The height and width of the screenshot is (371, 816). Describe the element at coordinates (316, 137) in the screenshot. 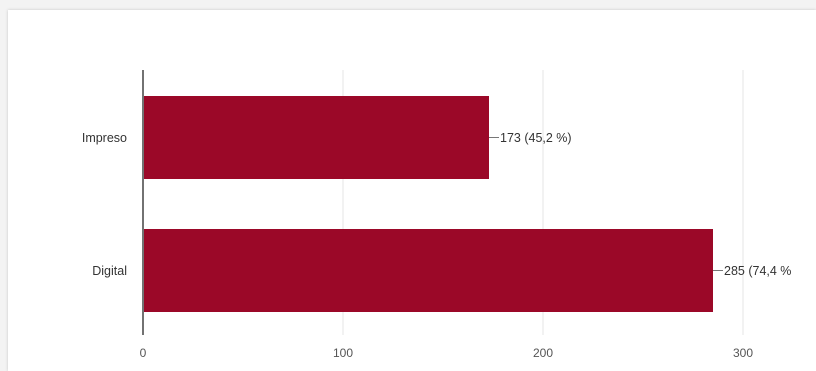

I see `bar-impreso` at that location.